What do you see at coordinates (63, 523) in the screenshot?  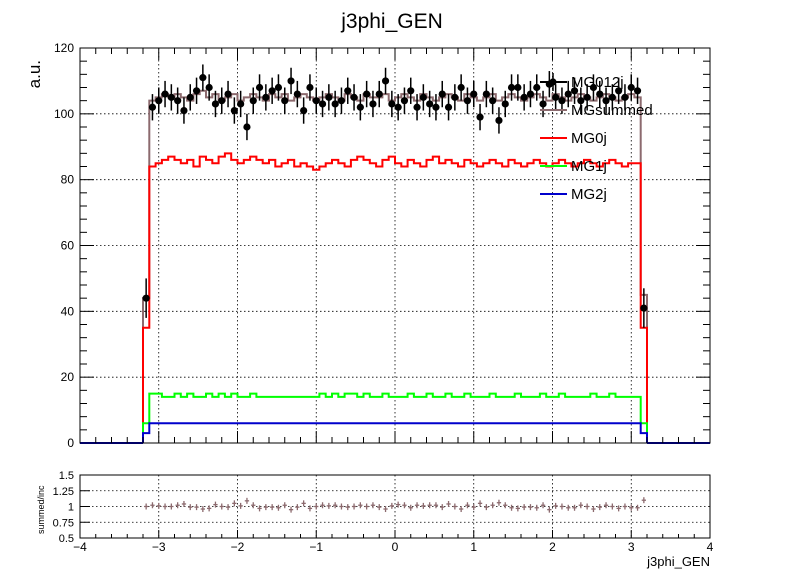 I see `ratio-y-tick-label: 0.75` at bounding box center [63, 523].